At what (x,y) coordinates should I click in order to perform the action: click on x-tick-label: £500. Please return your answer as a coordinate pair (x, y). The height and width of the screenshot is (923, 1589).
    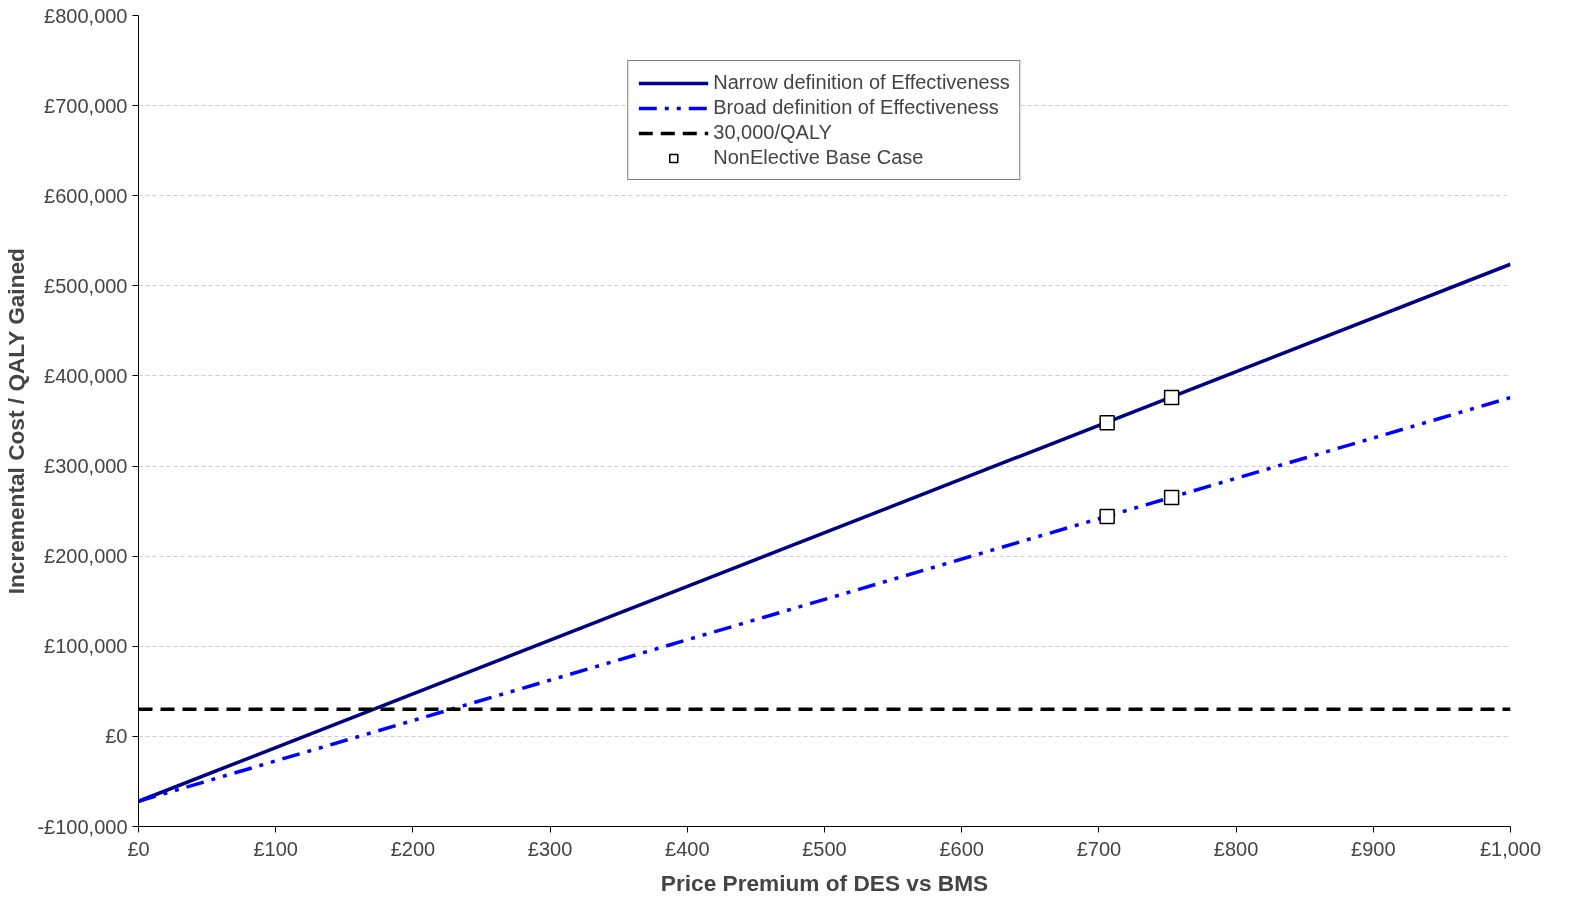
    Looking at the image, I should click on (824, 848).